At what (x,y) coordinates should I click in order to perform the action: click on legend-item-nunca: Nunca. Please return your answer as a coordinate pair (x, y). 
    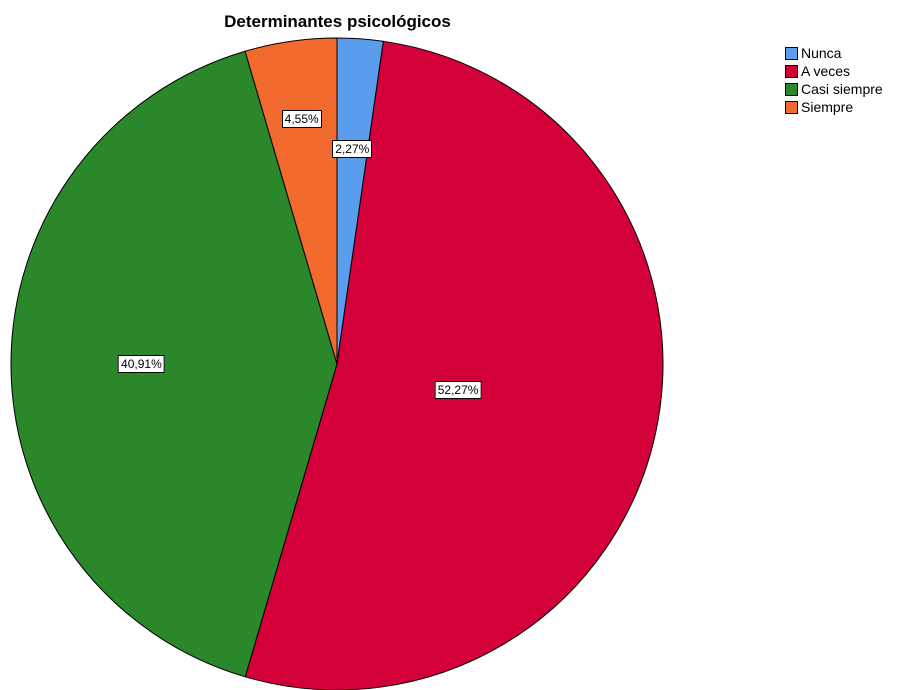
    Looking at the image, I should click on (834, 53).